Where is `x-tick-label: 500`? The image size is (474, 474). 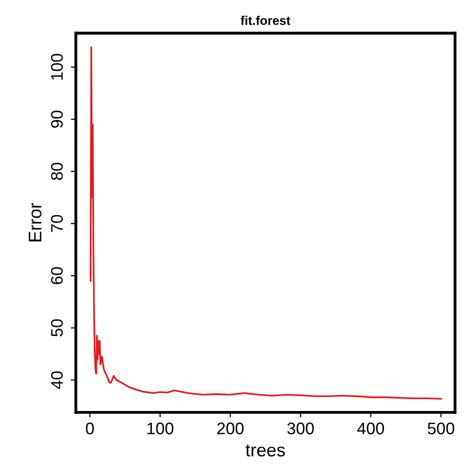
x-tick-label: 500 is located at coordinates (441, 428).